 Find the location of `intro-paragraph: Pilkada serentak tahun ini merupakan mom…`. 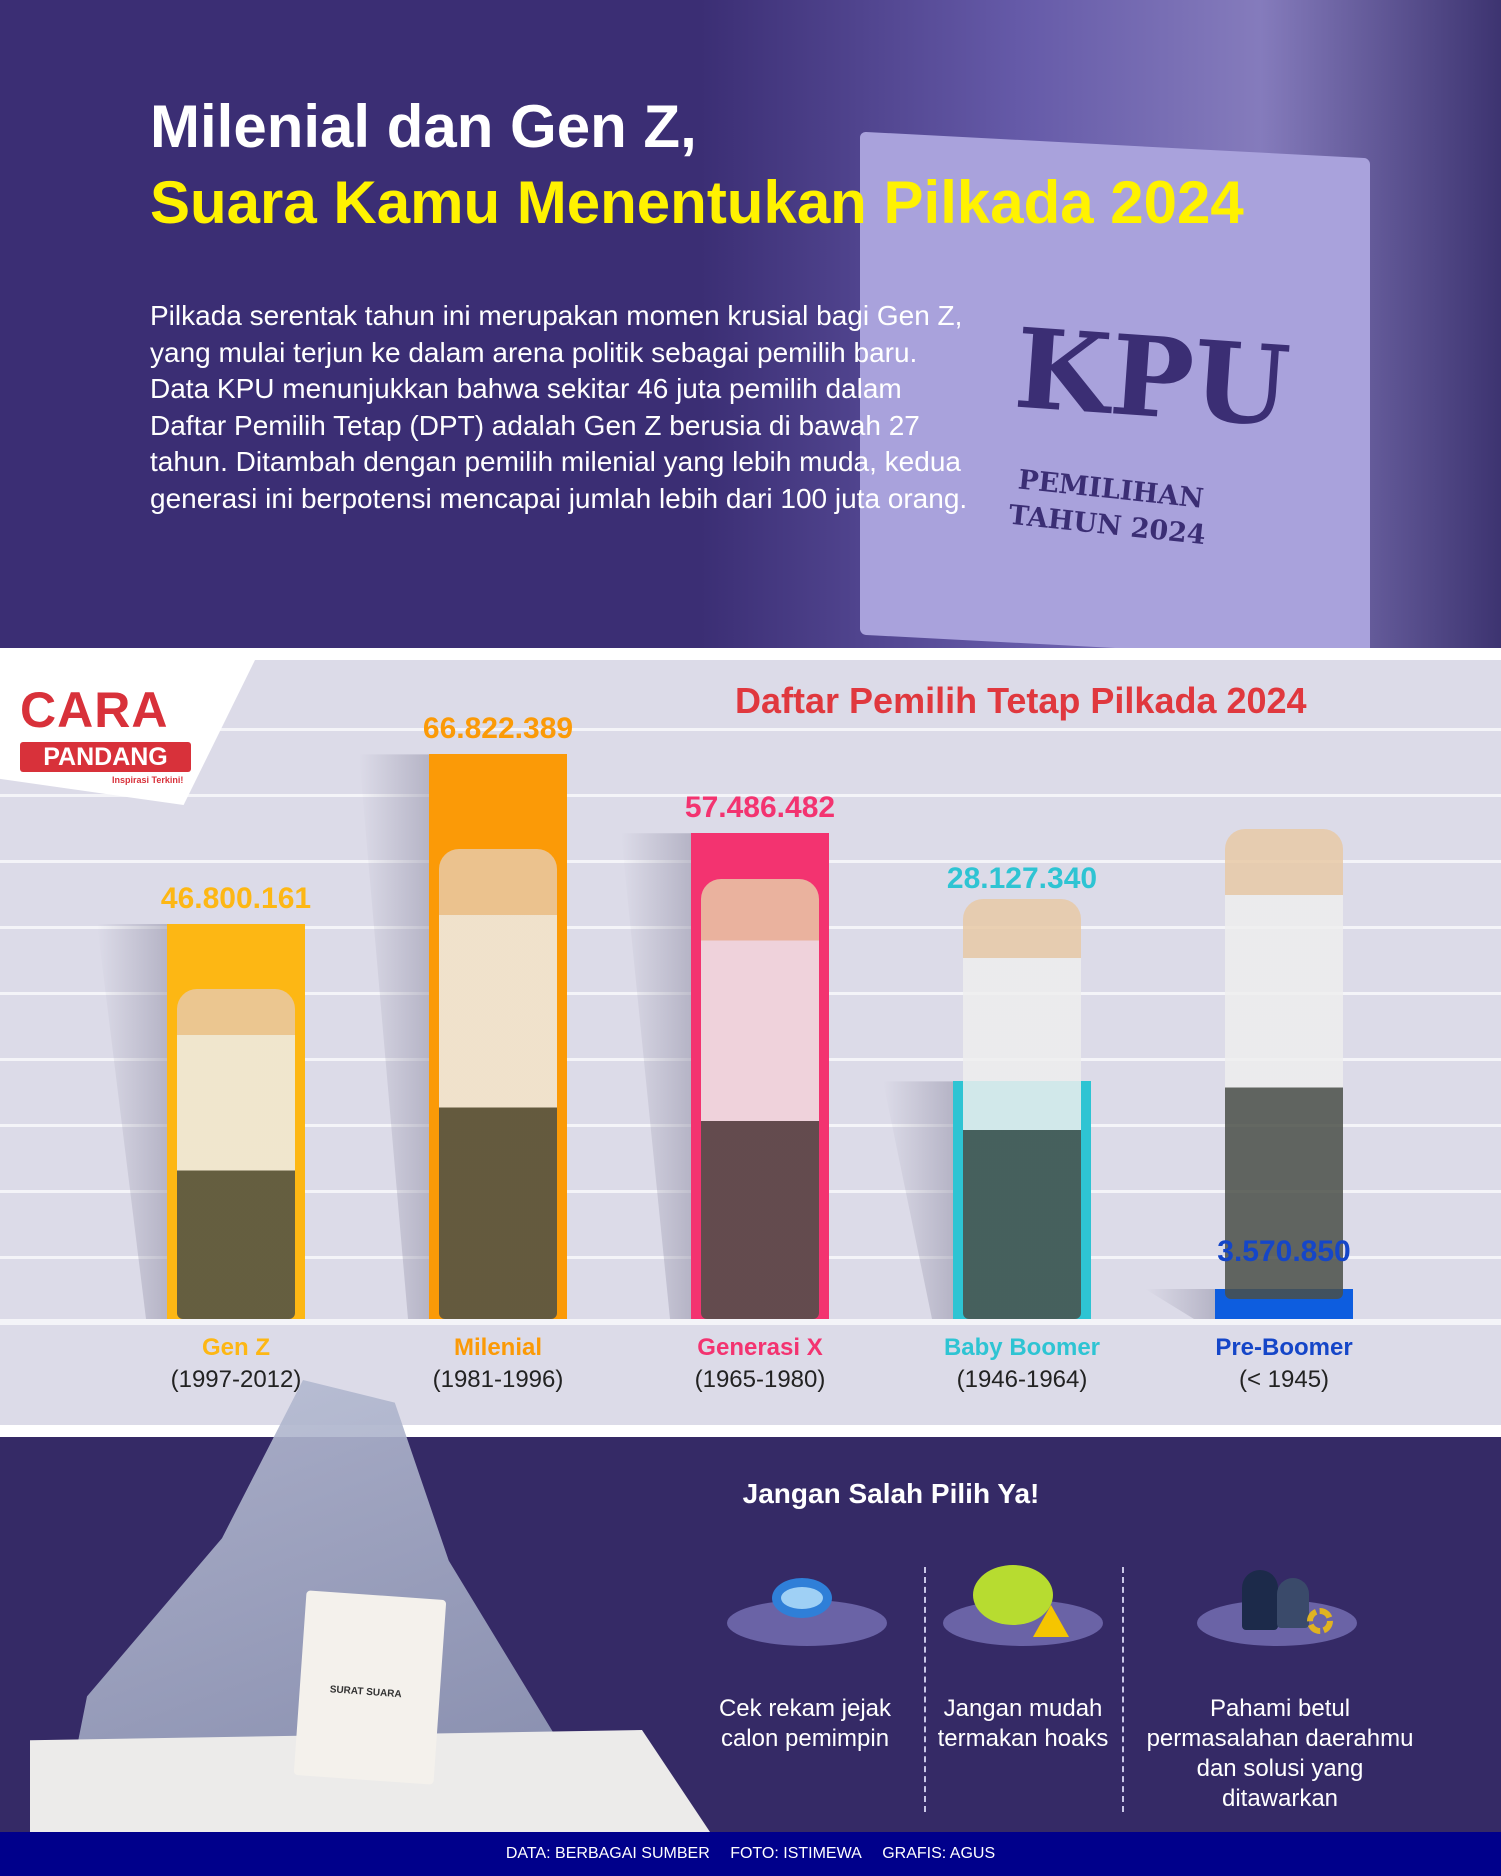

intro-paragraph: Pilkada serentak tahun ini merupakan mom… is located at coordinates (559, 407).